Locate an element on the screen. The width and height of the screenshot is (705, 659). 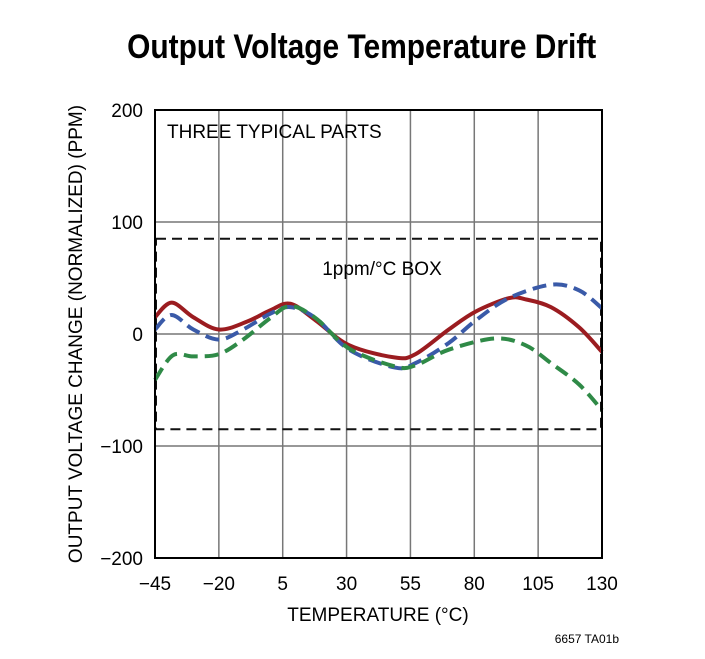
y-tick-label: 0 is located at coordinates (137, 335).